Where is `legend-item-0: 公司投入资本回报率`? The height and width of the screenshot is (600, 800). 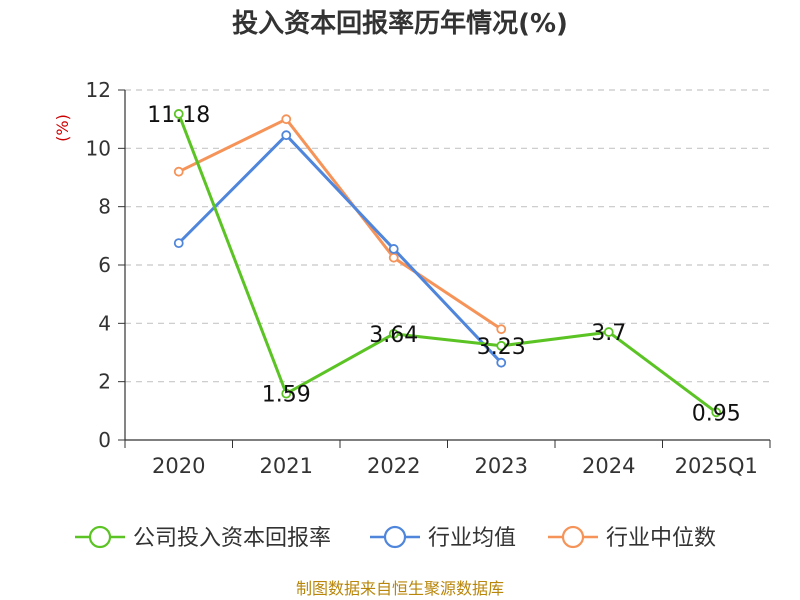 legend-item-0: 公司投入资本回报率 is located at coordinates (203, 538).